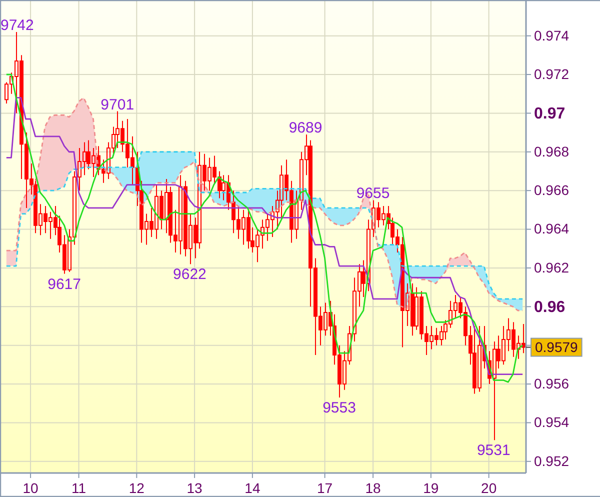 The width and height of the screenshot is (600, 497). Describe the element at coordinates (552, 383) in the screenshot. I see `y-tick-label: 0.956` at that location.